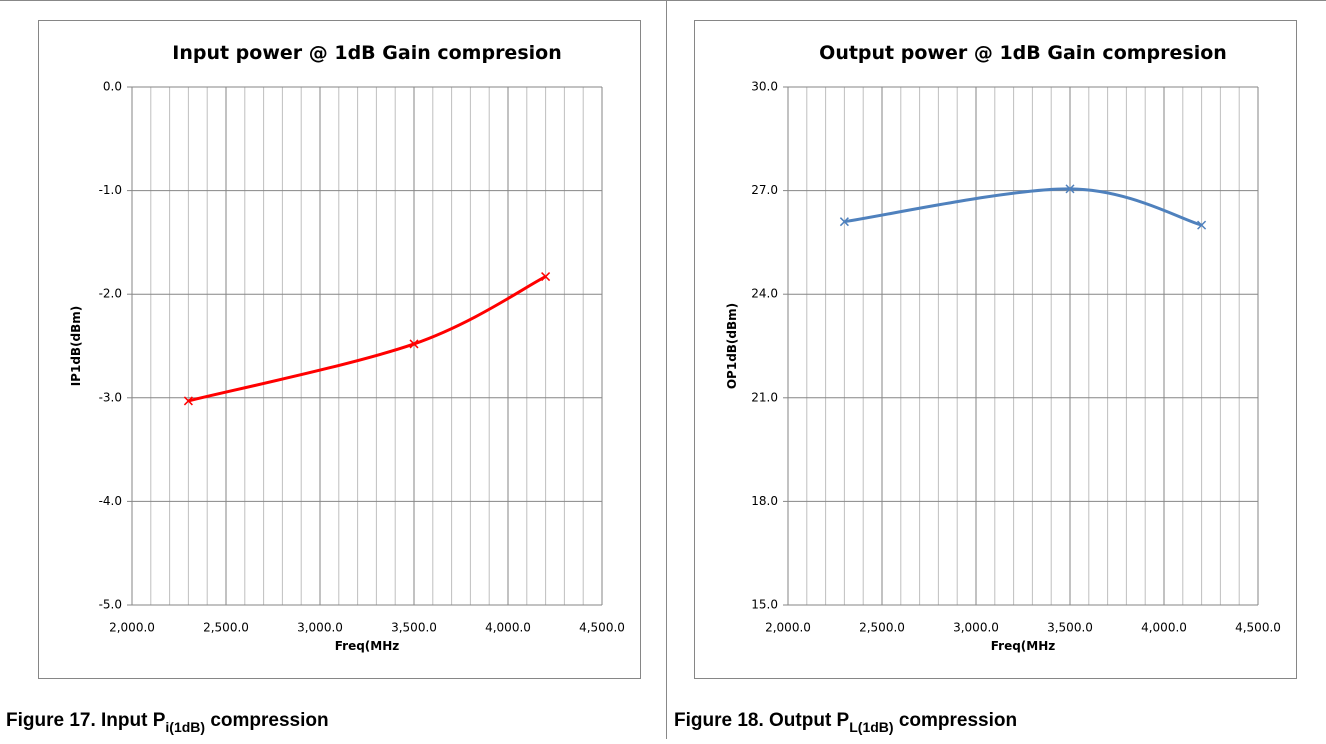 This screenshot has height=744, width=1326. I want to click on y-tick-label: 15.0, so click(764, 605).